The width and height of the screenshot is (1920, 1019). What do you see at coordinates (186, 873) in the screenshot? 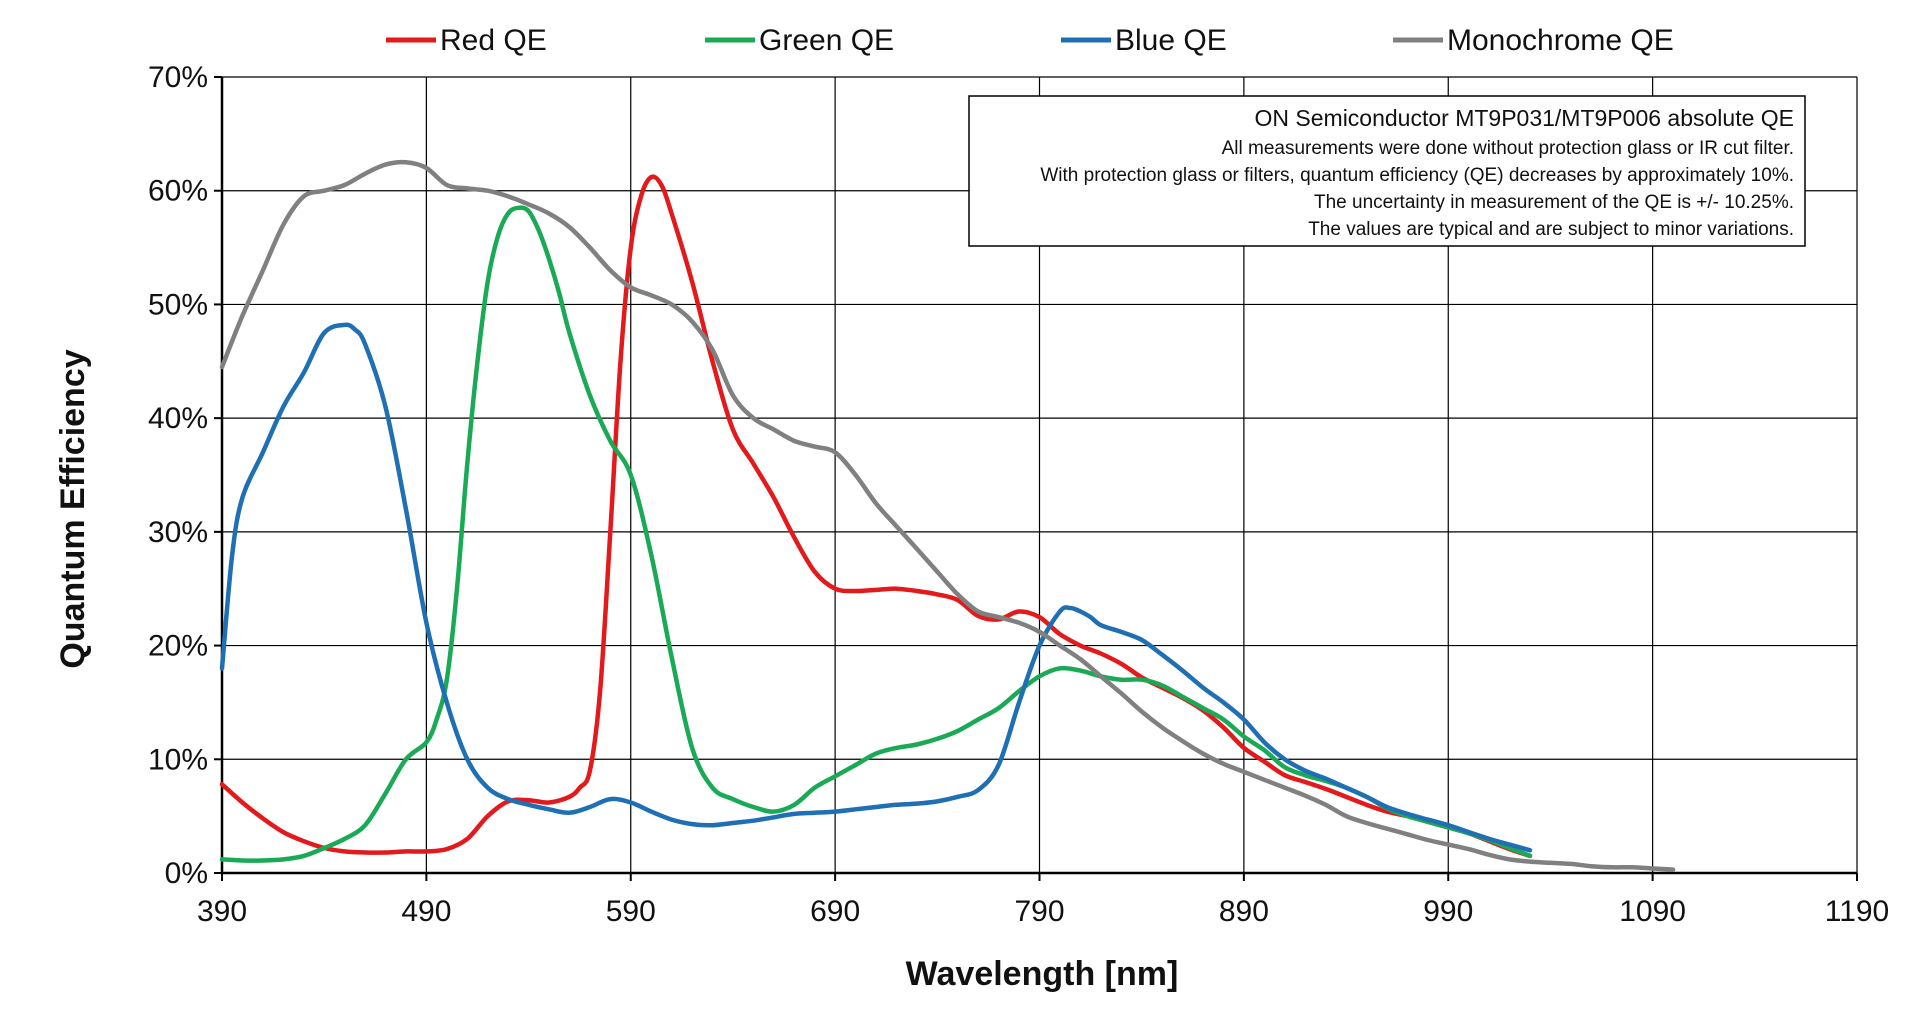
I see `y-tick-label: 0%` at bounding box center [186, 873].